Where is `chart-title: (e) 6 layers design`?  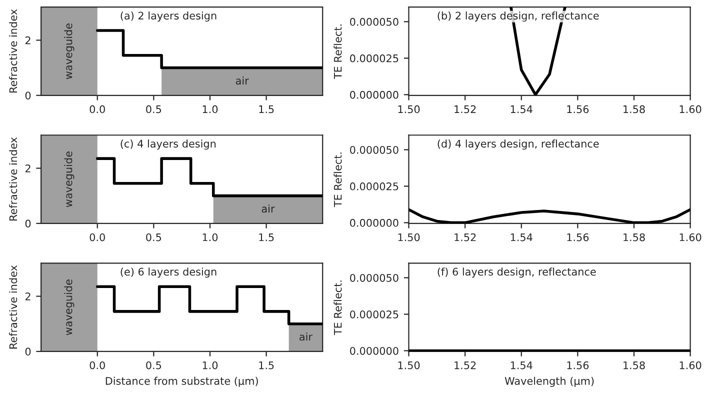 chart-title: (e) 6 layers design is located at coordinates (168, 273).